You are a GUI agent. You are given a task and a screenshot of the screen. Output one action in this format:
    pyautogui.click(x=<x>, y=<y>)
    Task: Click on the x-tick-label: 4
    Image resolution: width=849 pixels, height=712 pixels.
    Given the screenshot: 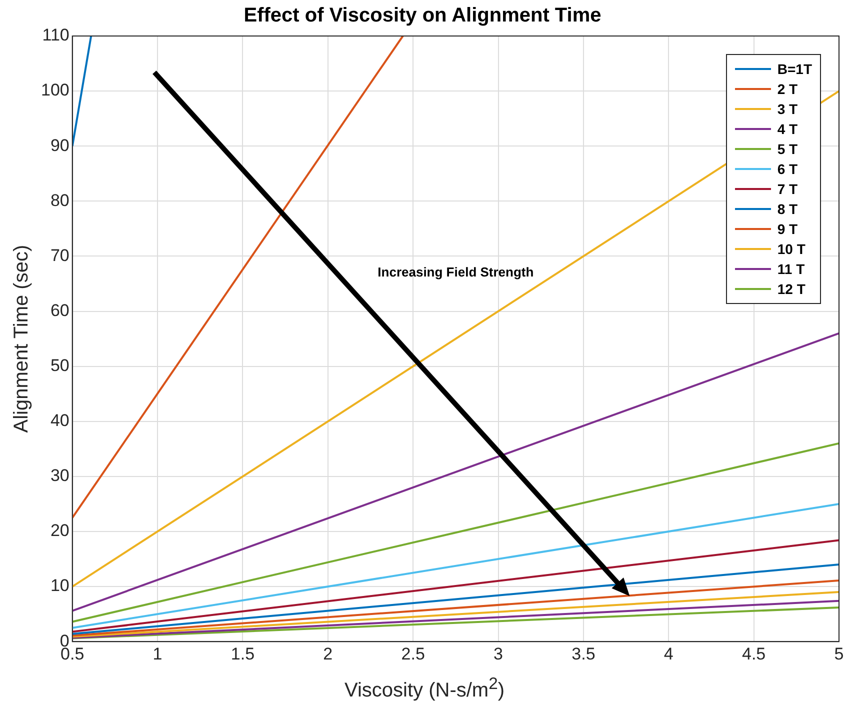 What is the action you would take?
    pyautogui.click(x=669, y=654)
    